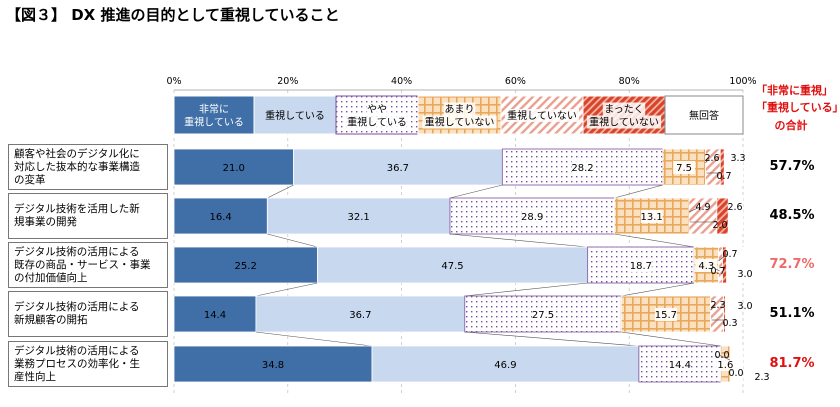  What do you see at coordinates (234, 168) in the screenshot?
I see `value-label: 21.0` at bounding box center [234, 168].